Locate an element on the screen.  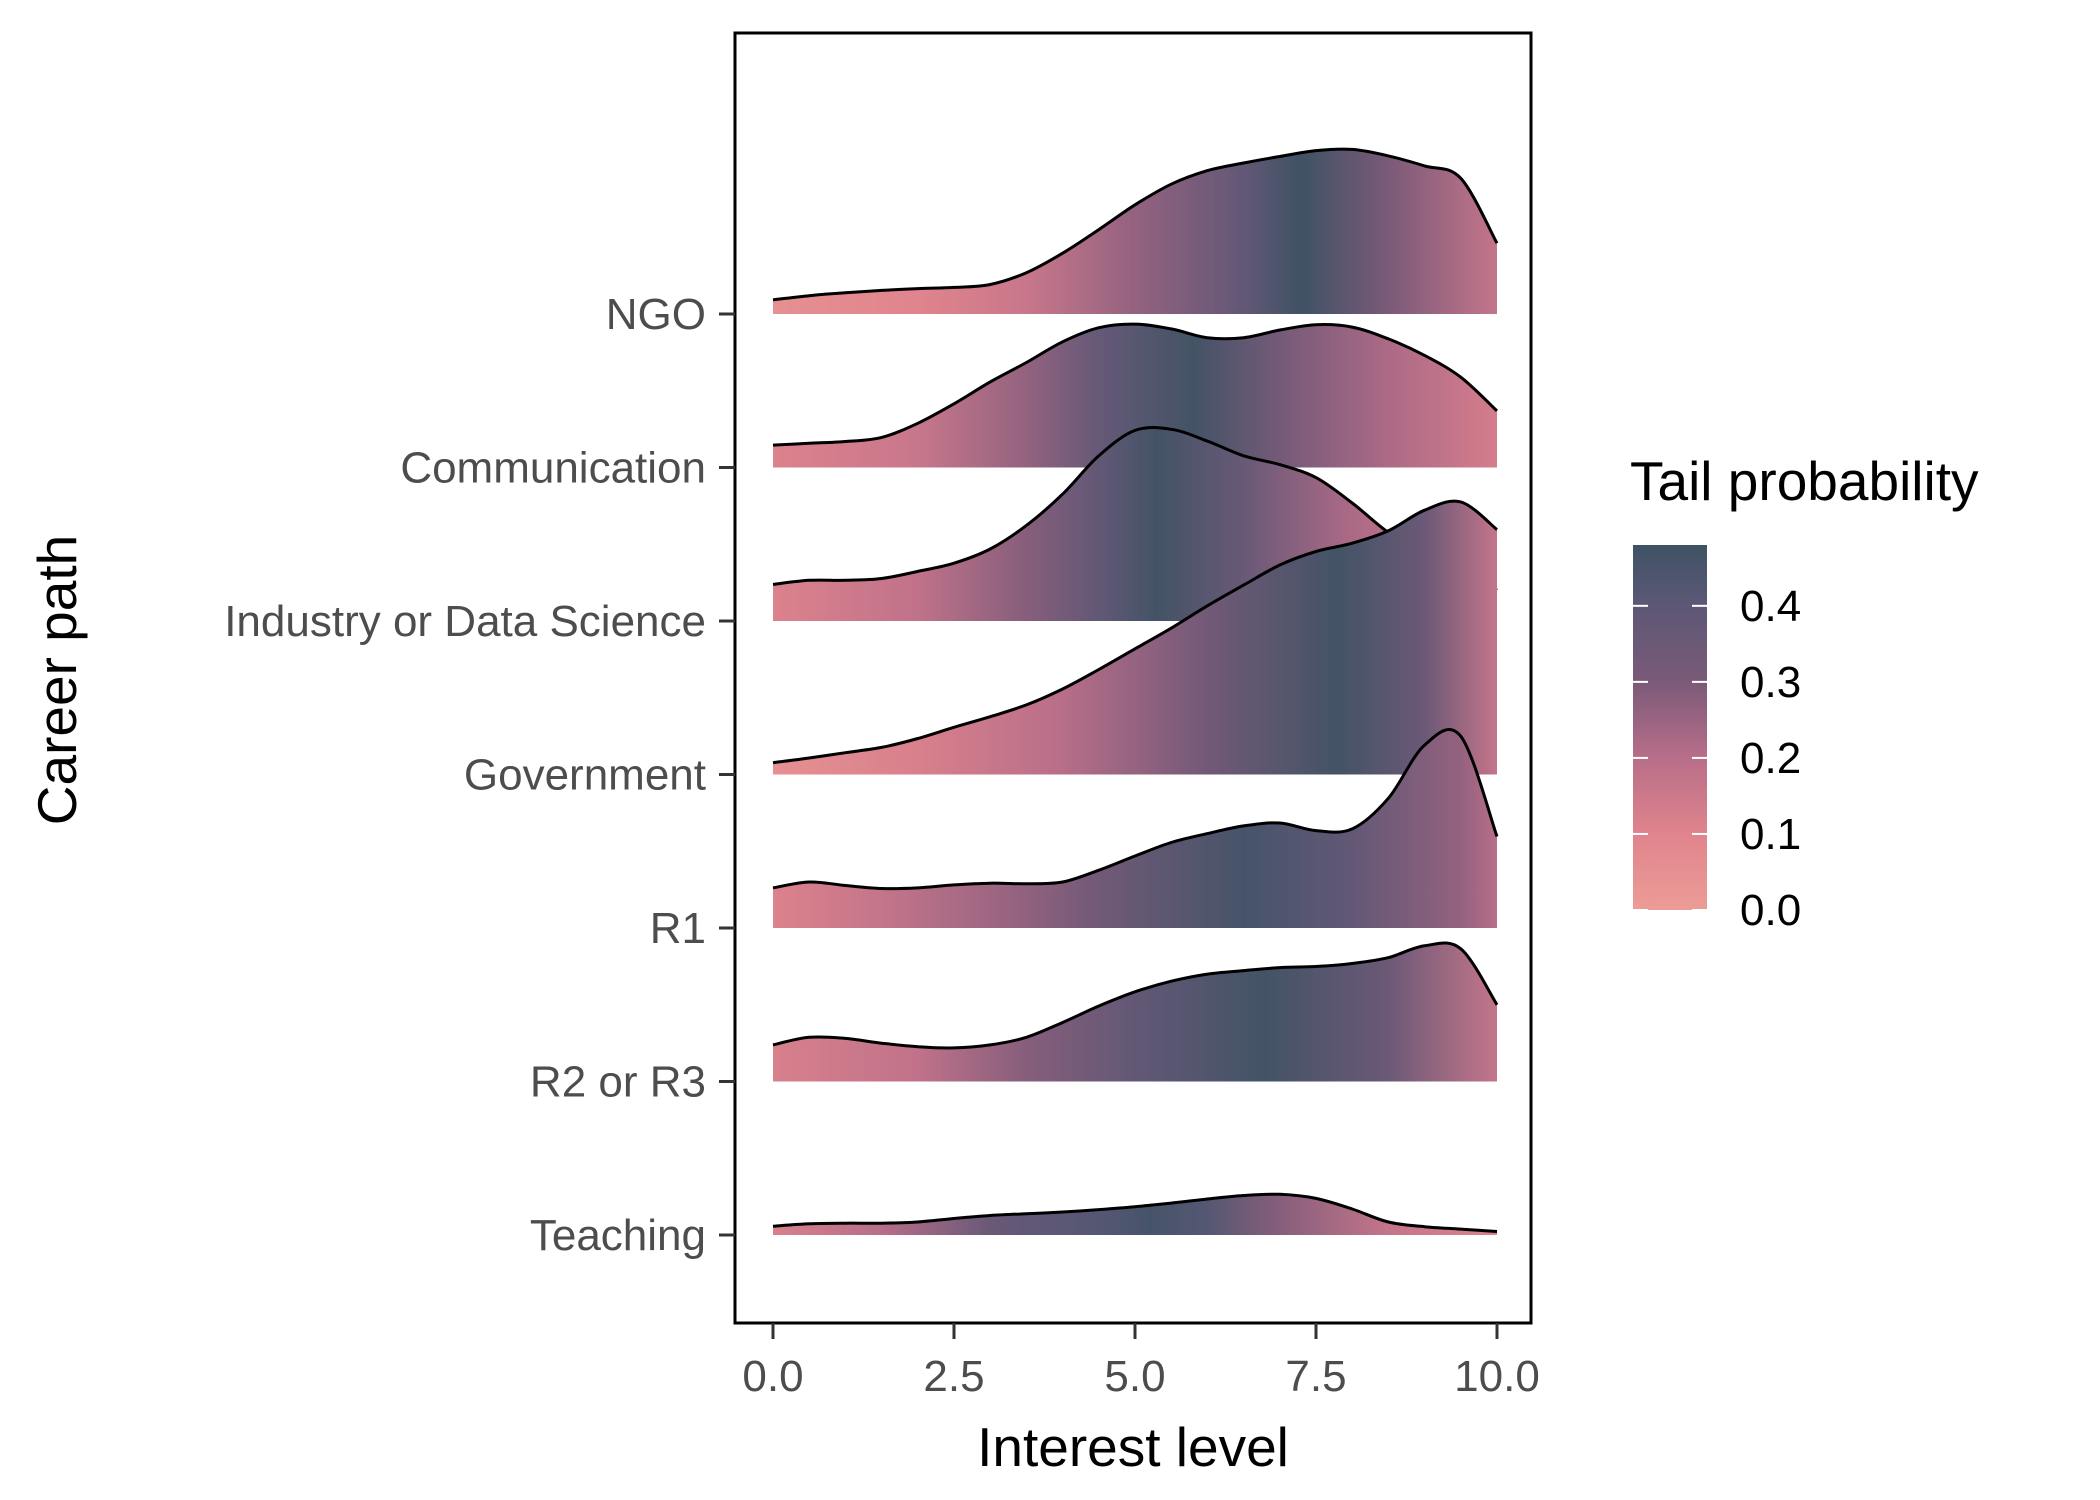
ridge-fill-communication is located at coordinates (1135, 396).